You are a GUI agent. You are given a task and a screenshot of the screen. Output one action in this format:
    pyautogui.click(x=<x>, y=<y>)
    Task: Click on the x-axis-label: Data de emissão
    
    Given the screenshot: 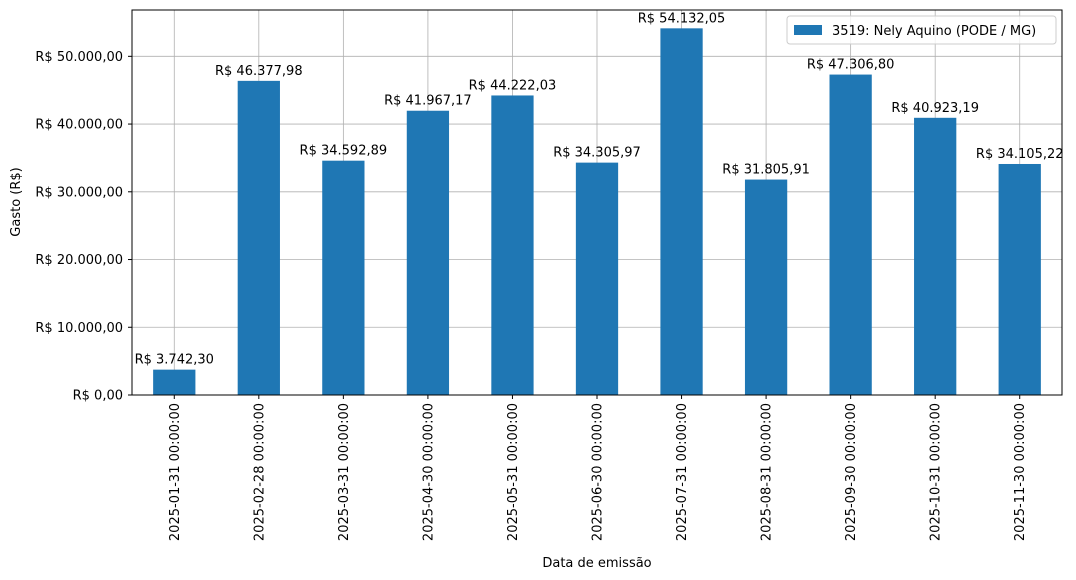 What is the action you would take?
    pyautogui.click(x=596, y=563)
    